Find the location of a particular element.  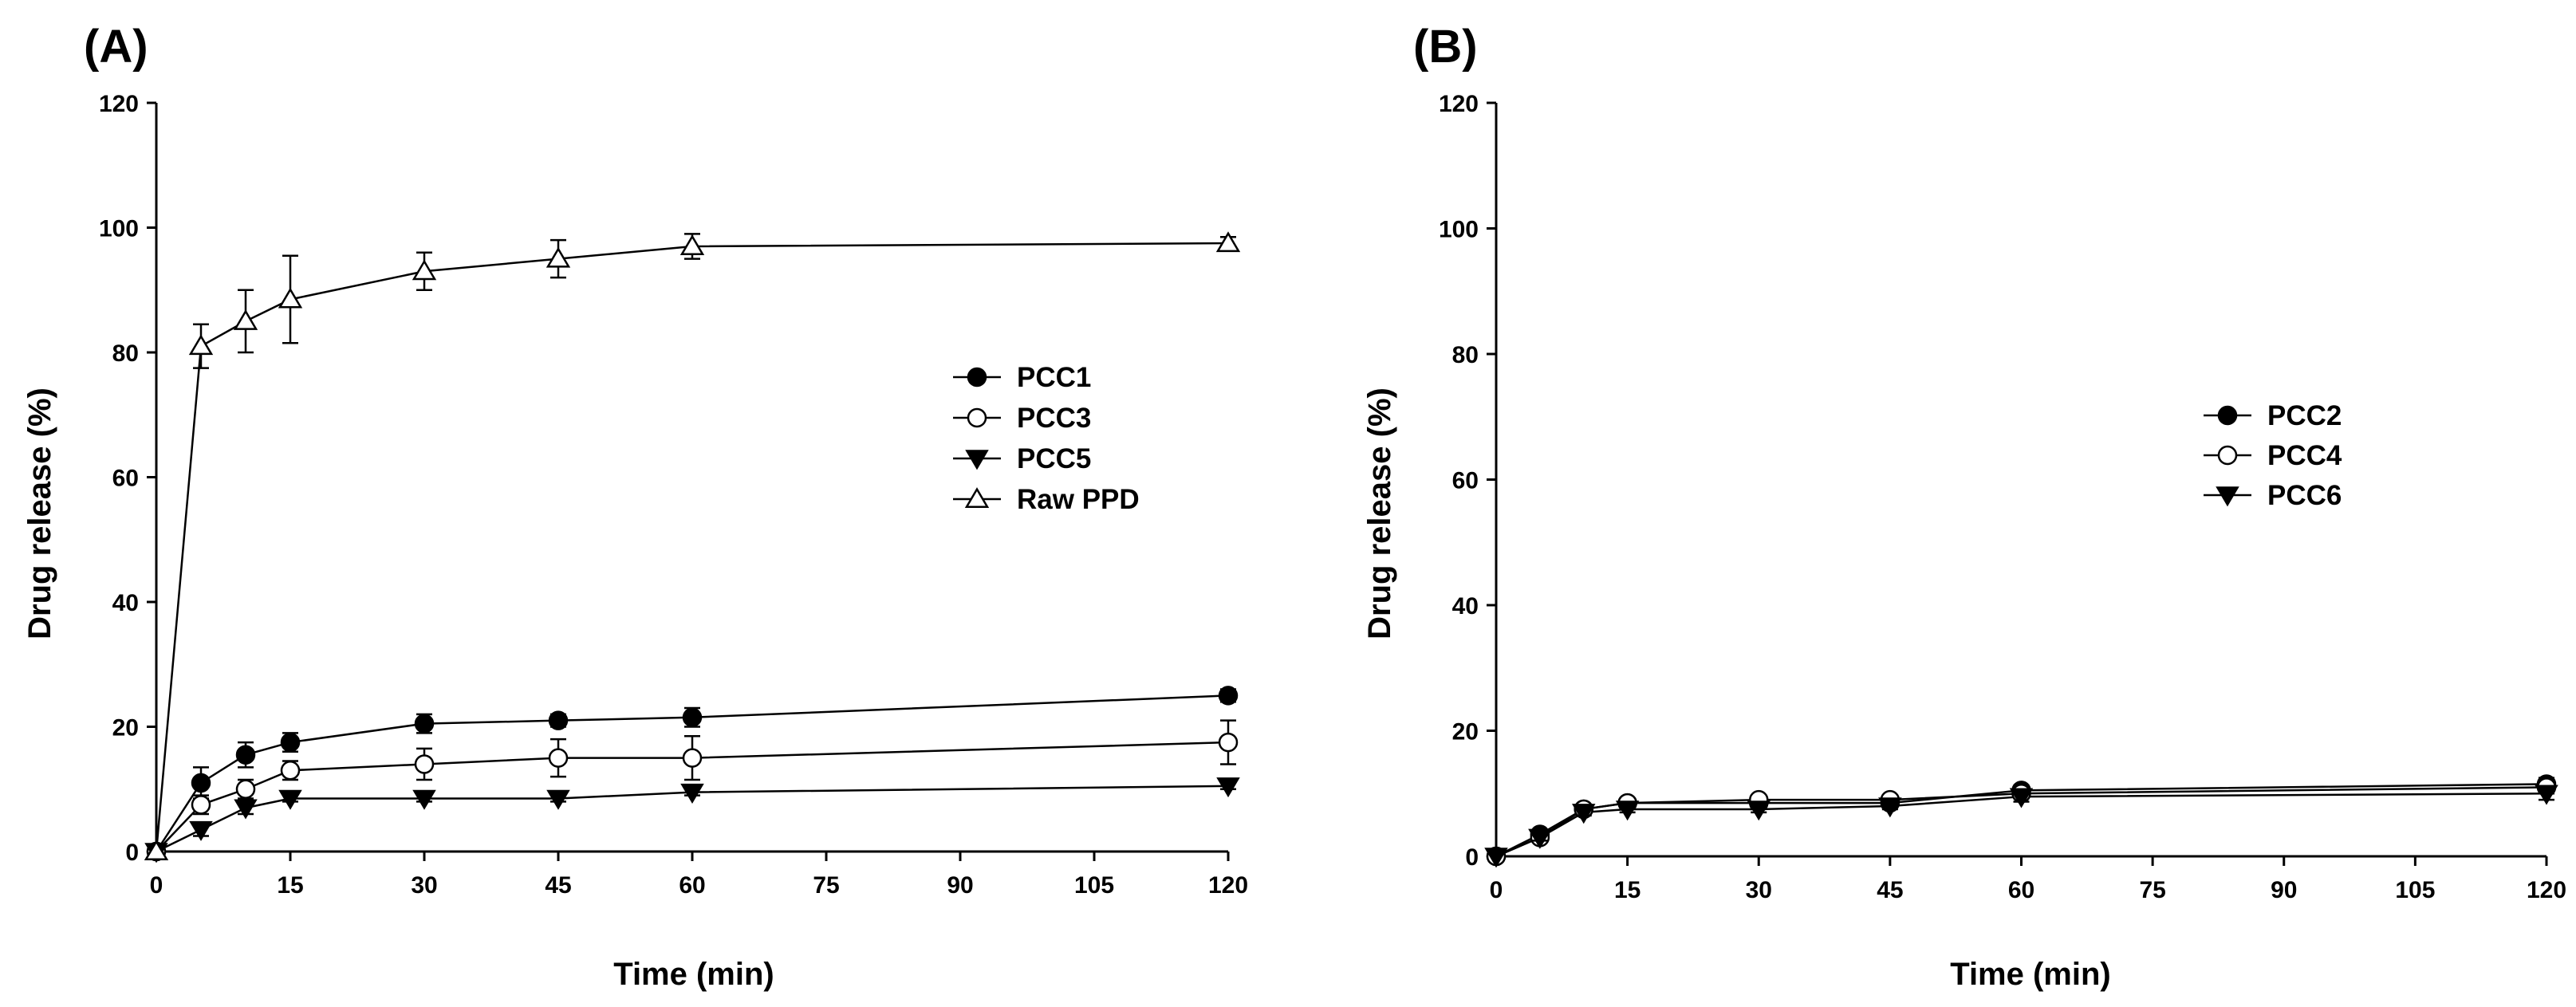

panel-a-legend-marker-pcc3 is located at coordinates (977, 417).